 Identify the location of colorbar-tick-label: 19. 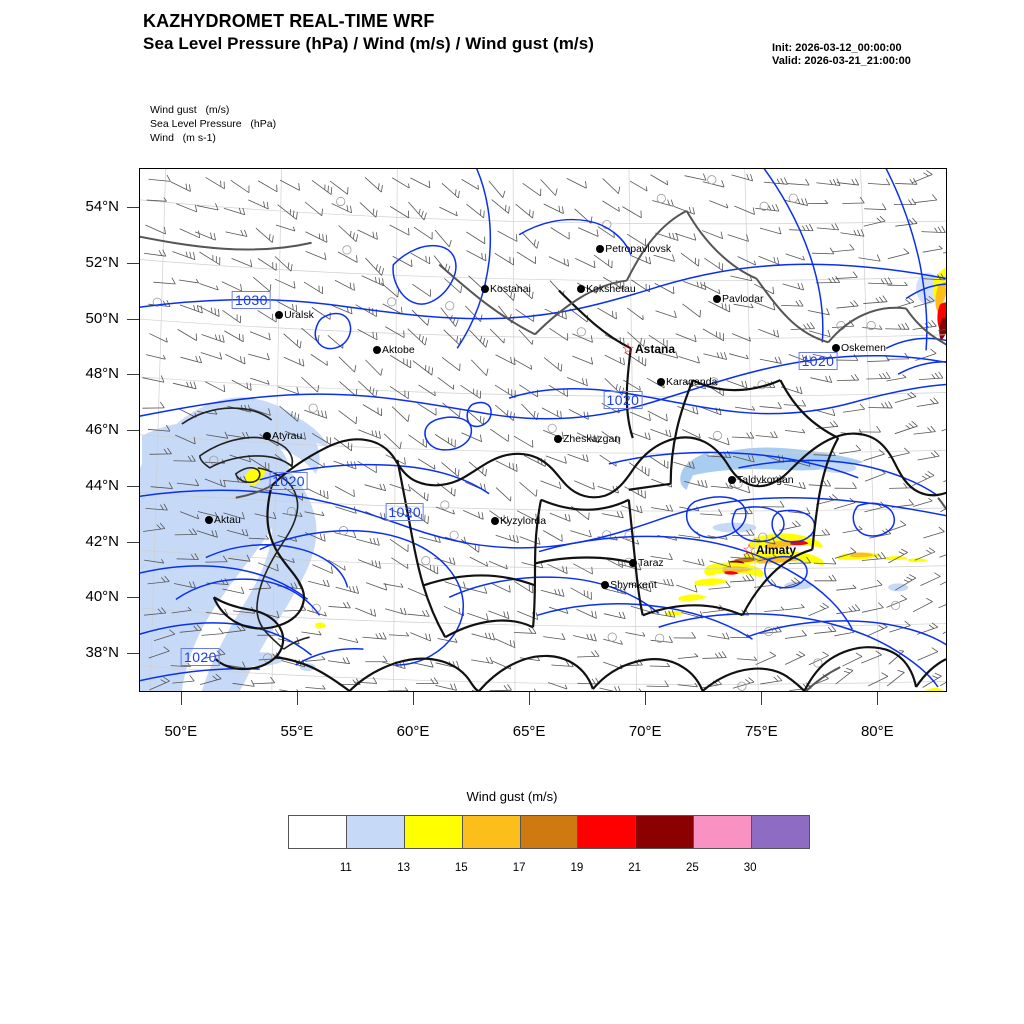
(577, 868).